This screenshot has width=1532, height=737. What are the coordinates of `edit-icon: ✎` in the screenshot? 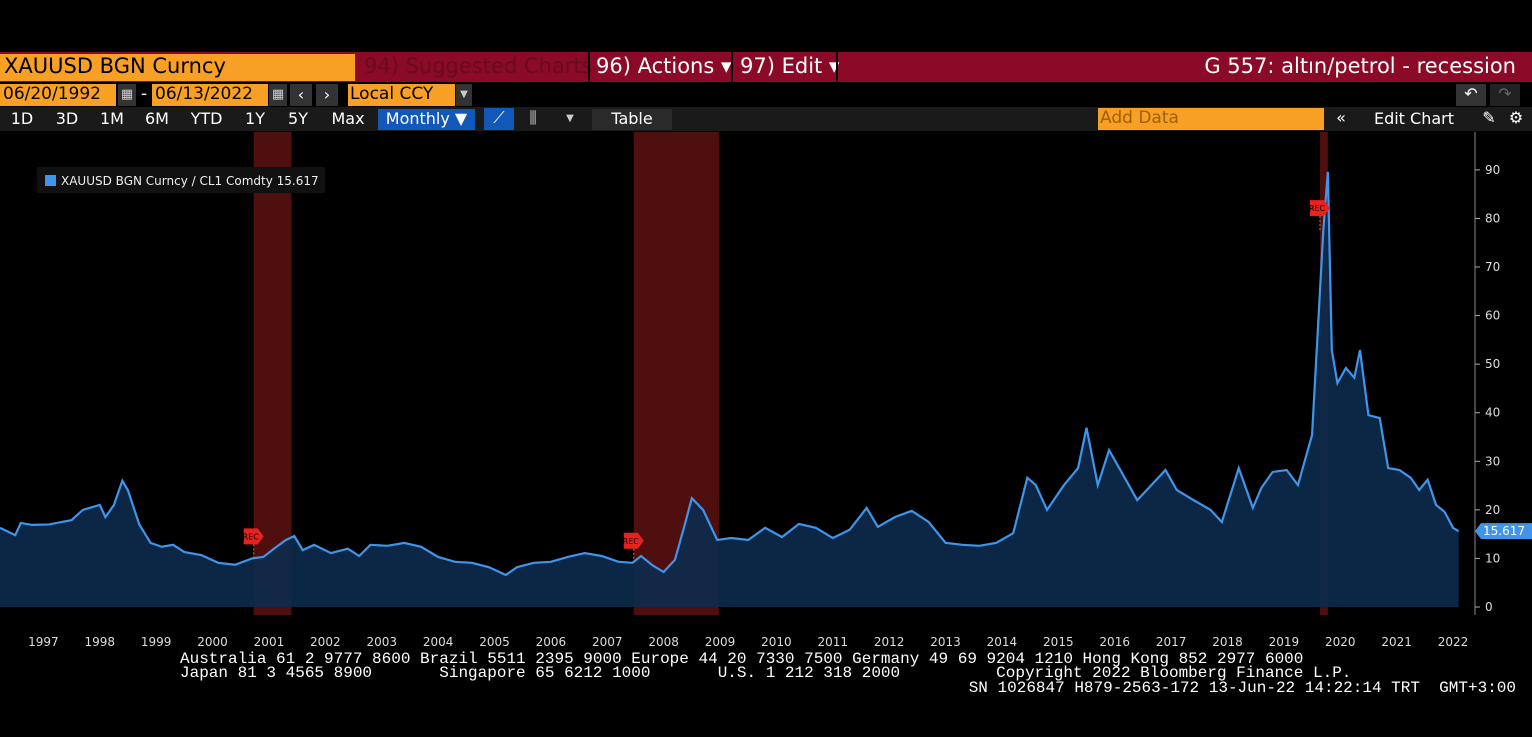 It's located at (1489, 117).